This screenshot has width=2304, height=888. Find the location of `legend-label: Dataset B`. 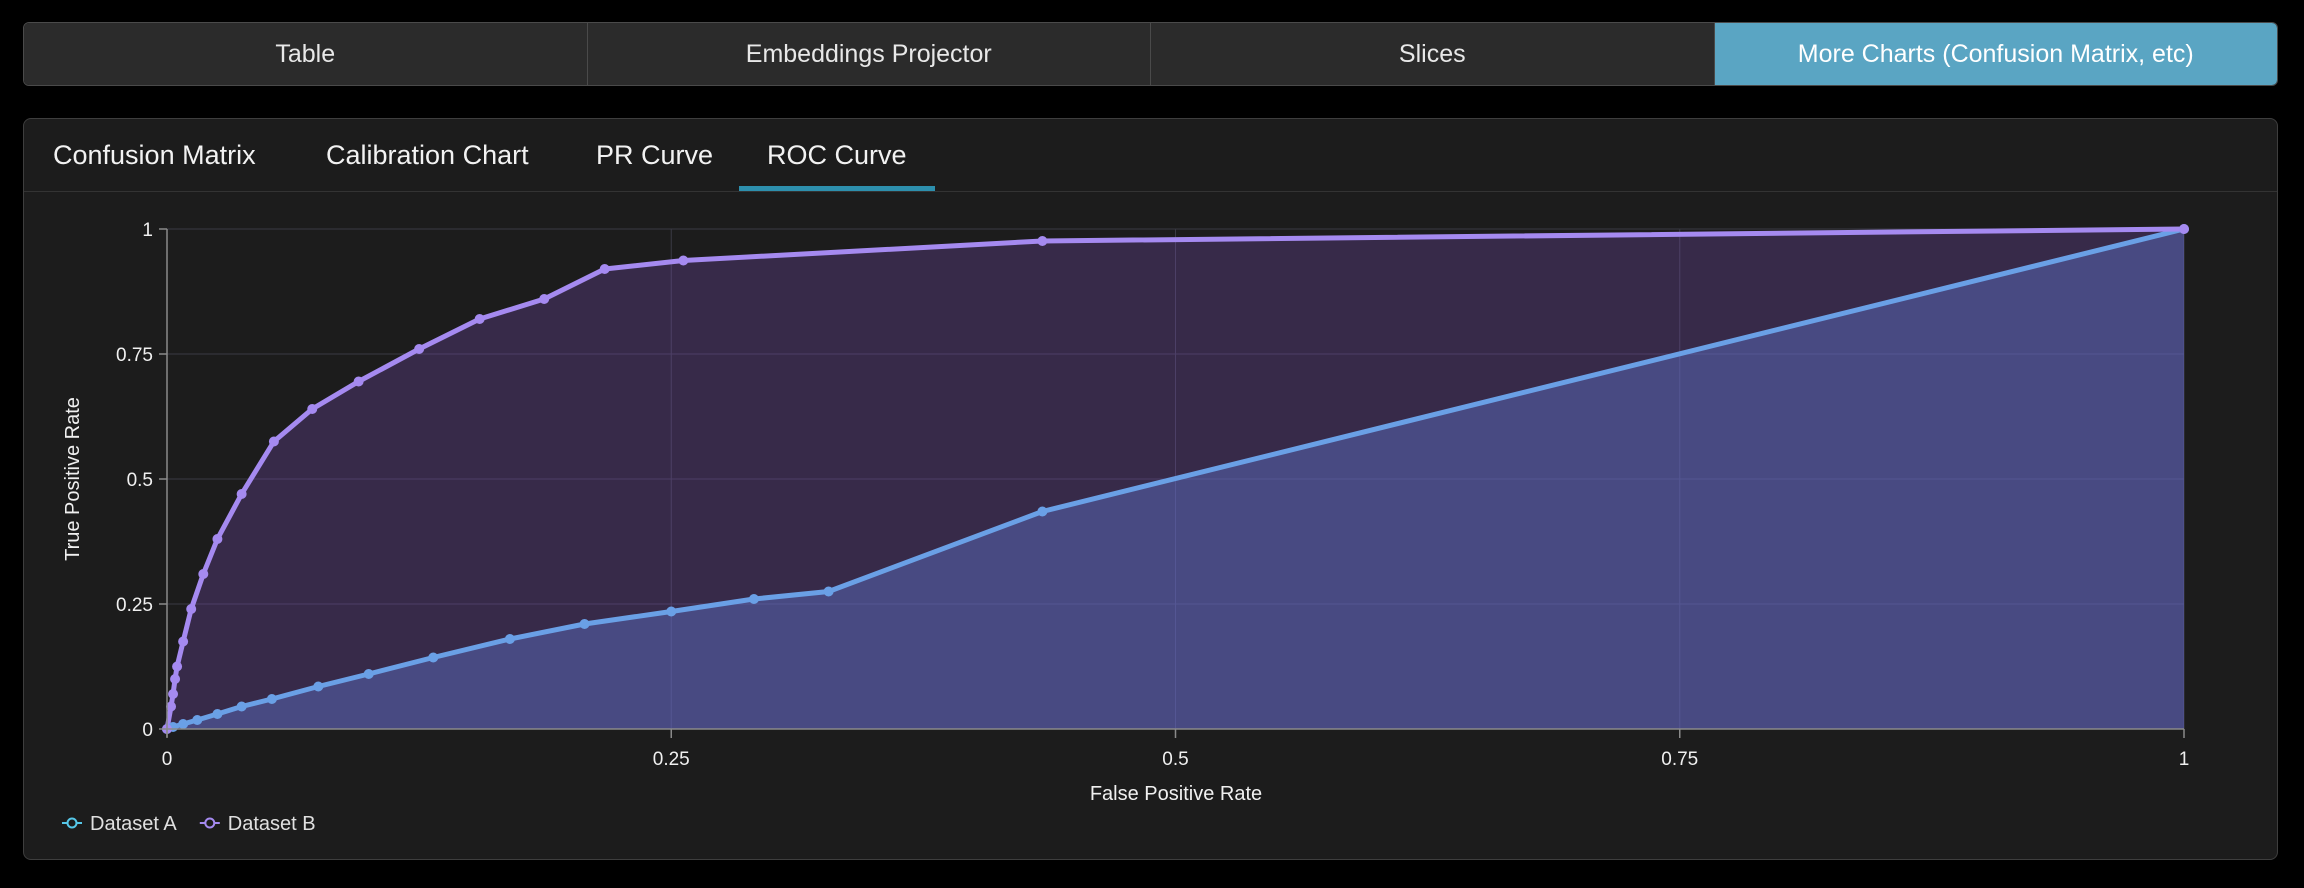

legend-label: Dataset B is located at coordinates (272, 824).